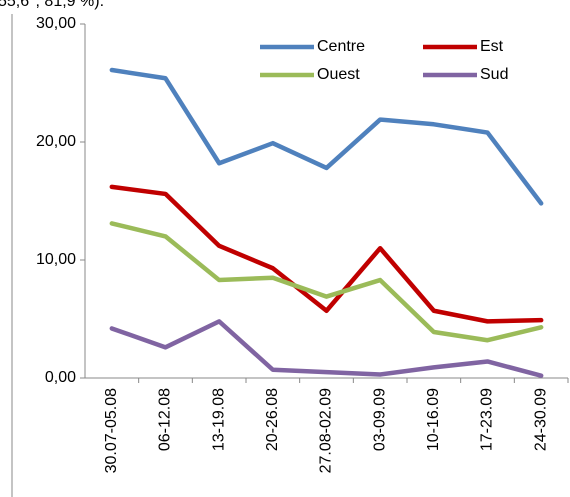 This screenshot has width=570, height=497. What do you see at coordinates (494, 74) in the screenshot?
I see `legend-label: Sud` at bounding box center [494, 74].